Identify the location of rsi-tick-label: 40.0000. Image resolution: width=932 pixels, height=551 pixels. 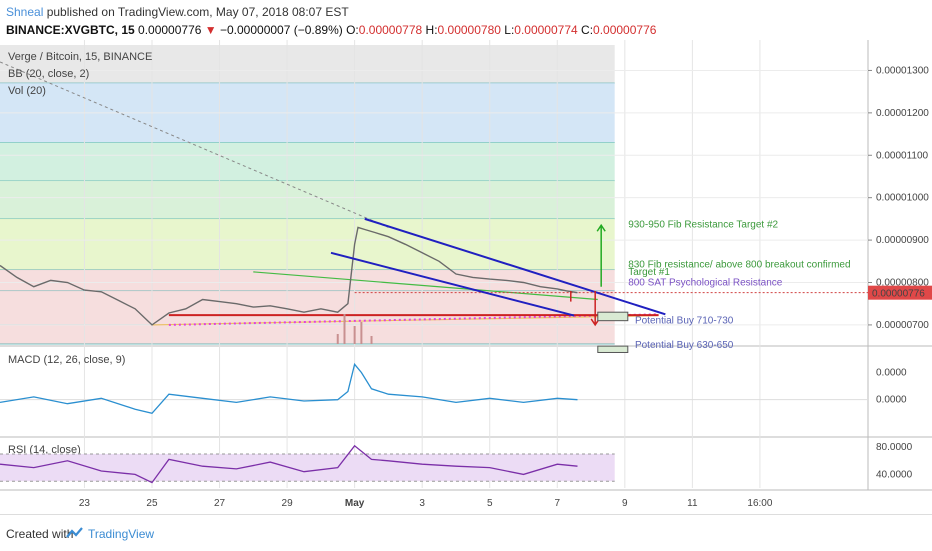
(894, 474).